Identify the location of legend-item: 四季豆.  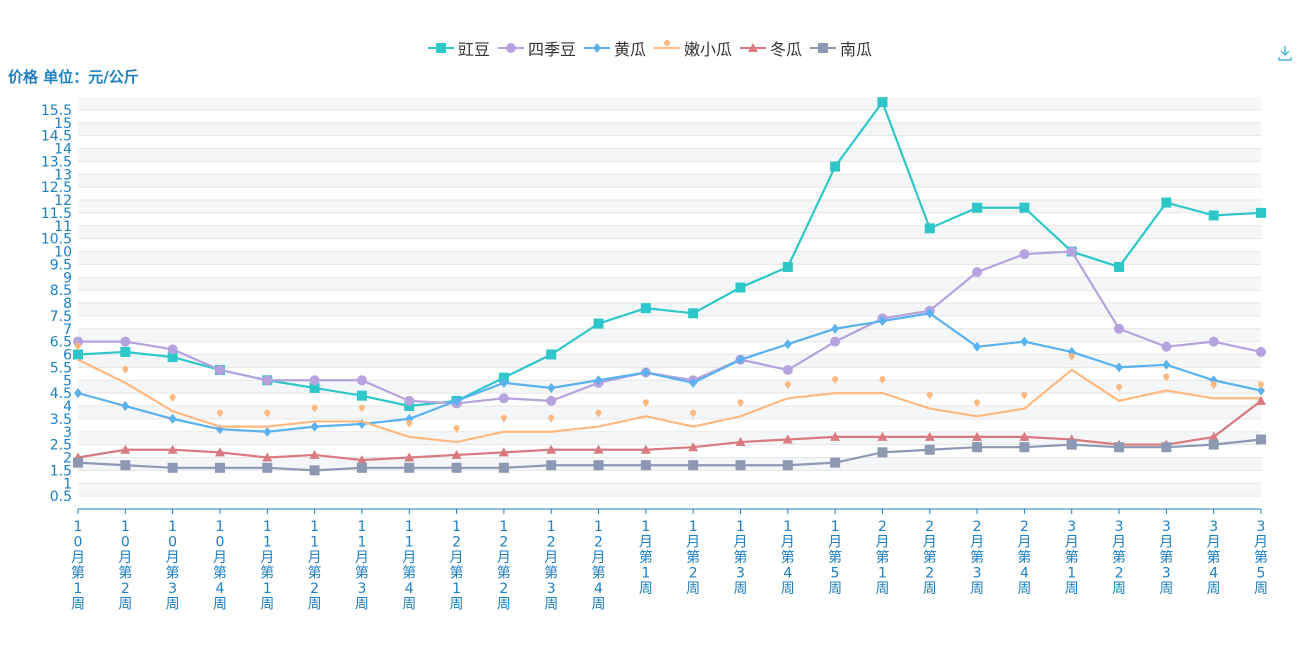
(536, 48).